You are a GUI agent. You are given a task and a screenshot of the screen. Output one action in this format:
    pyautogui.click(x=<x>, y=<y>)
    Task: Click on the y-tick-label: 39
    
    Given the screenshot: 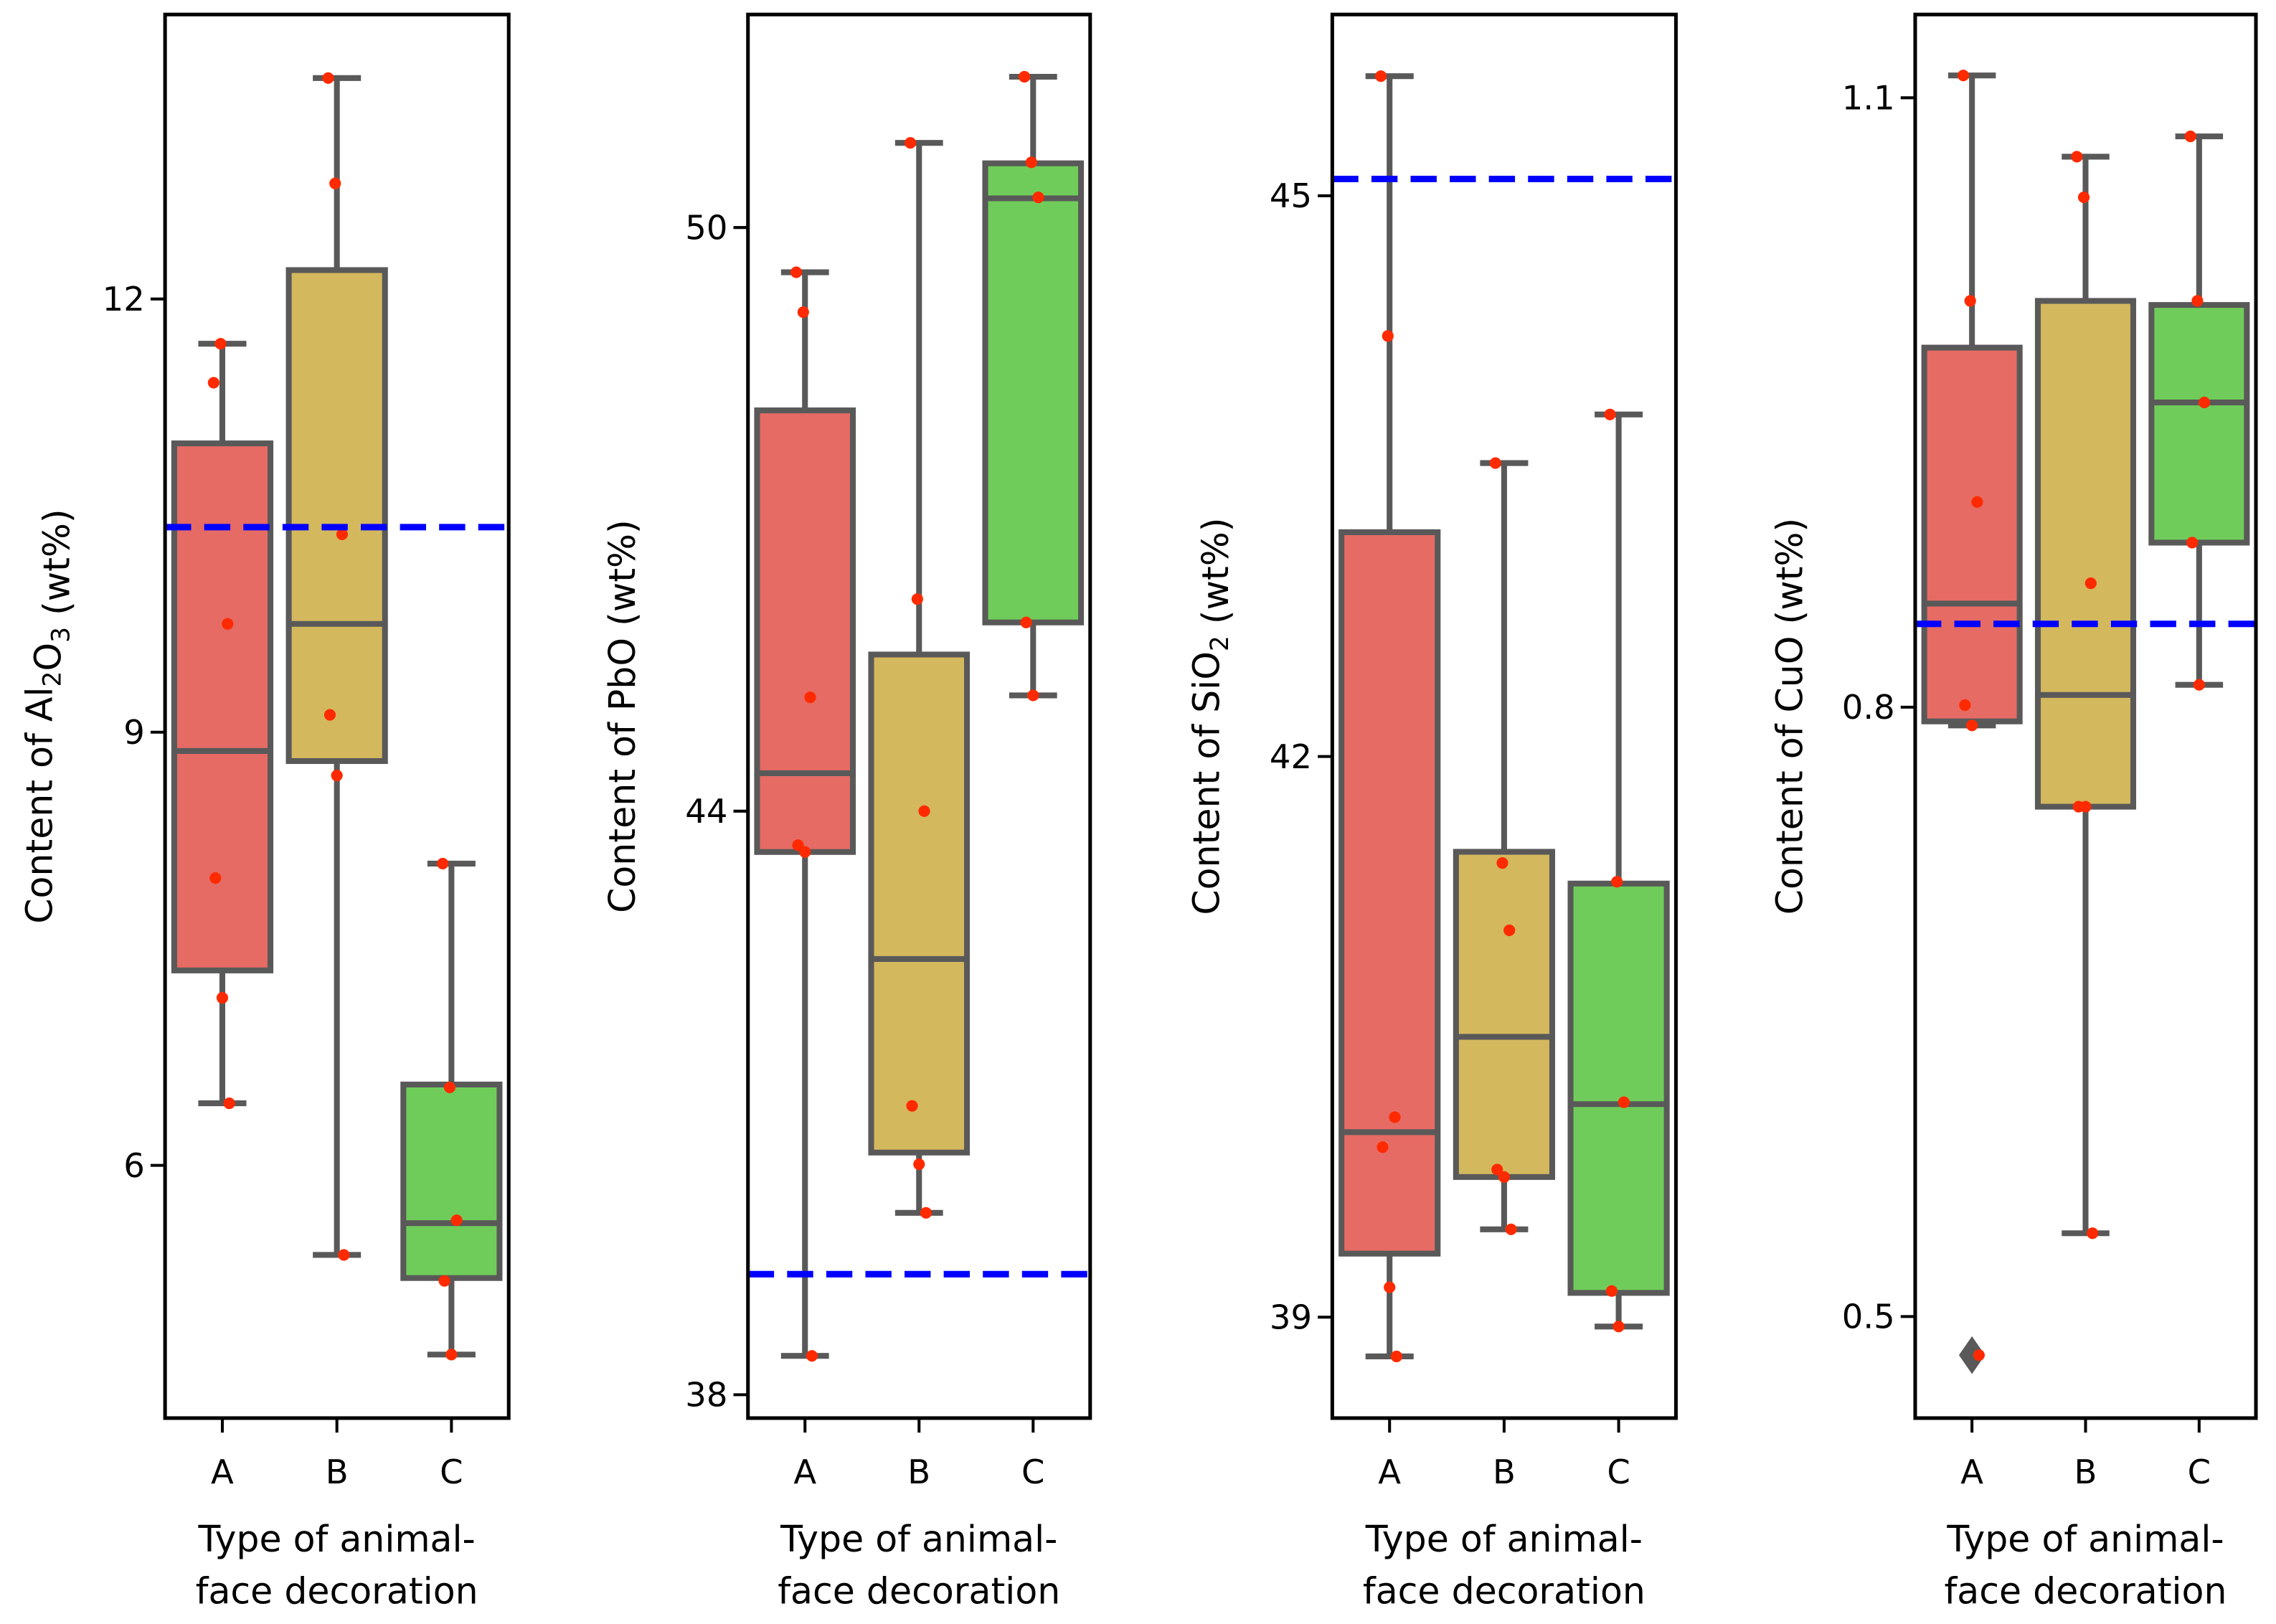 What is the action you would take?
    pyautogui.click(x=1291, y=1317)
    